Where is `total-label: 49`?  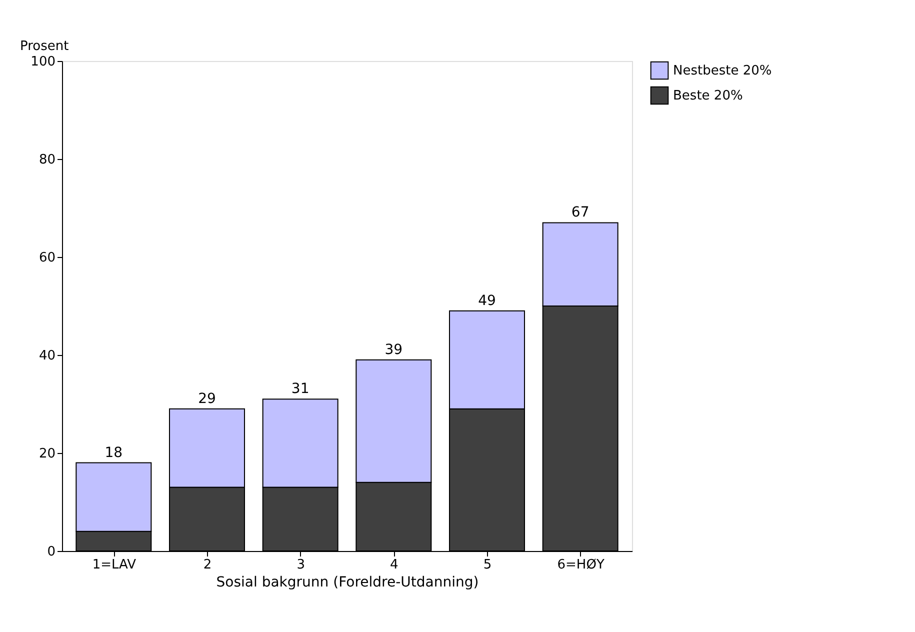
total-label: 49 is located at coordinates (487, 300).